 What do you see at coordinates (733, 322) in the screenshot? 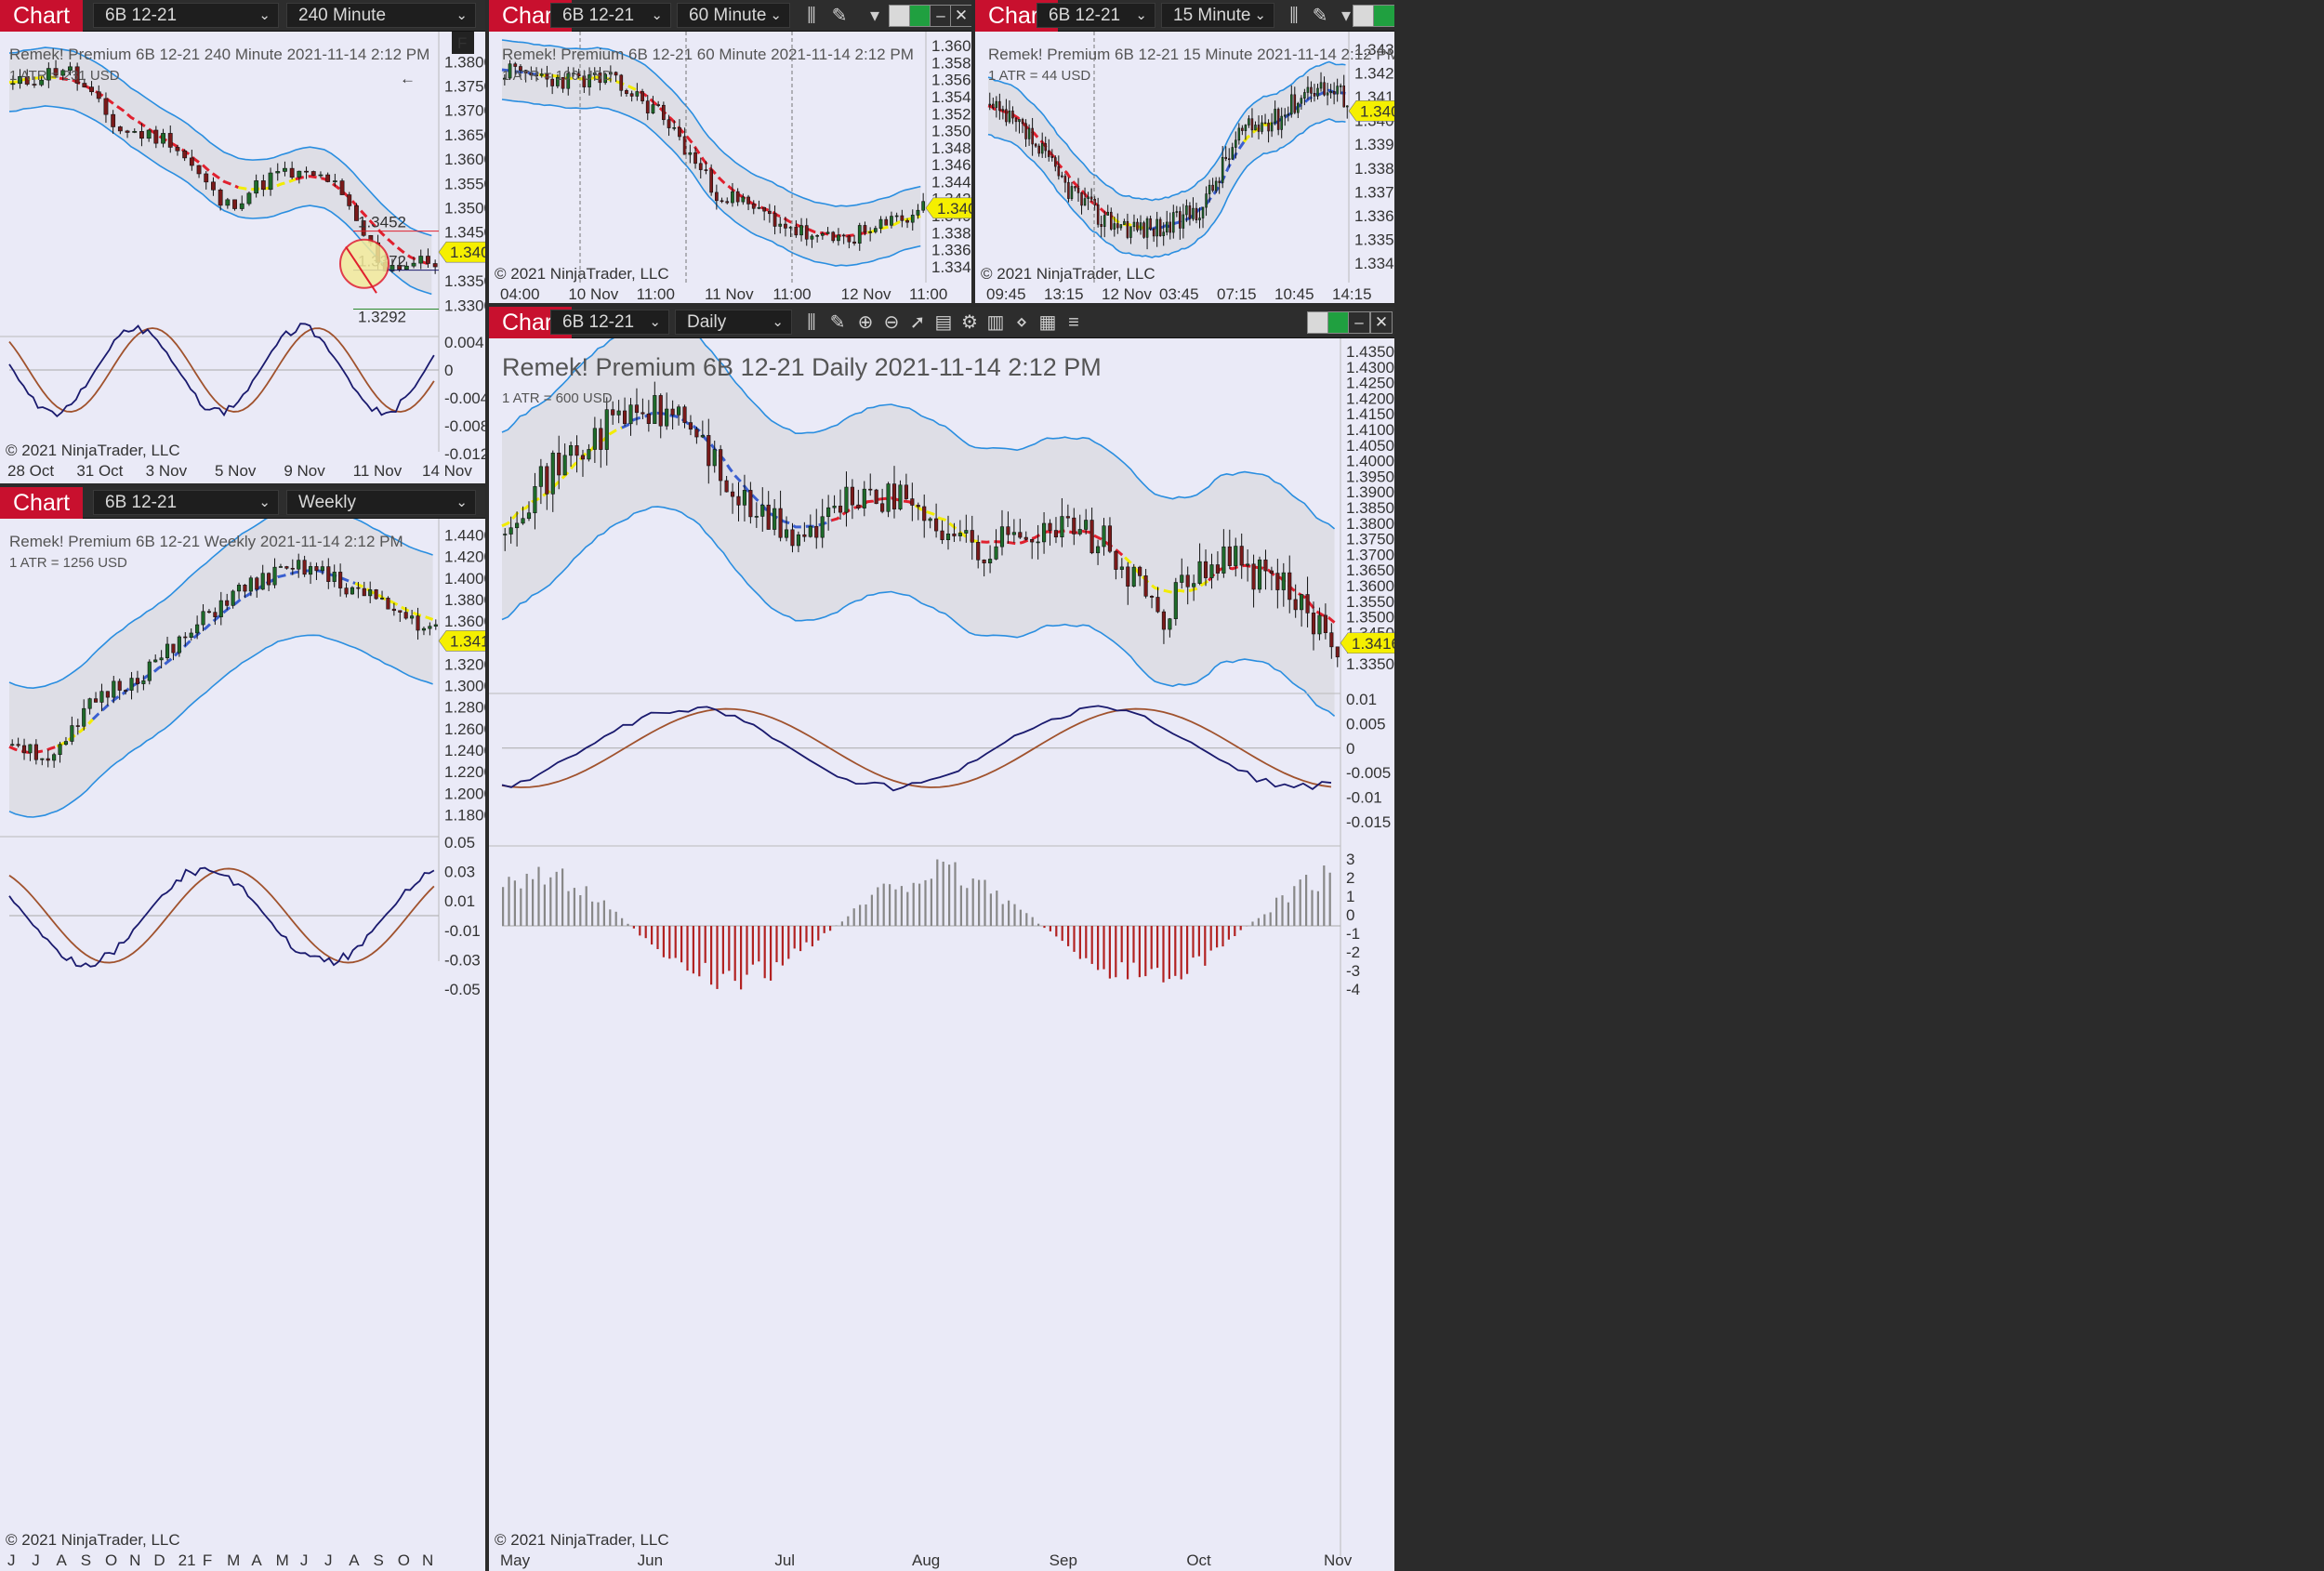
I see `interval-select: Daily ⌄` at bounding box center [733, 322].